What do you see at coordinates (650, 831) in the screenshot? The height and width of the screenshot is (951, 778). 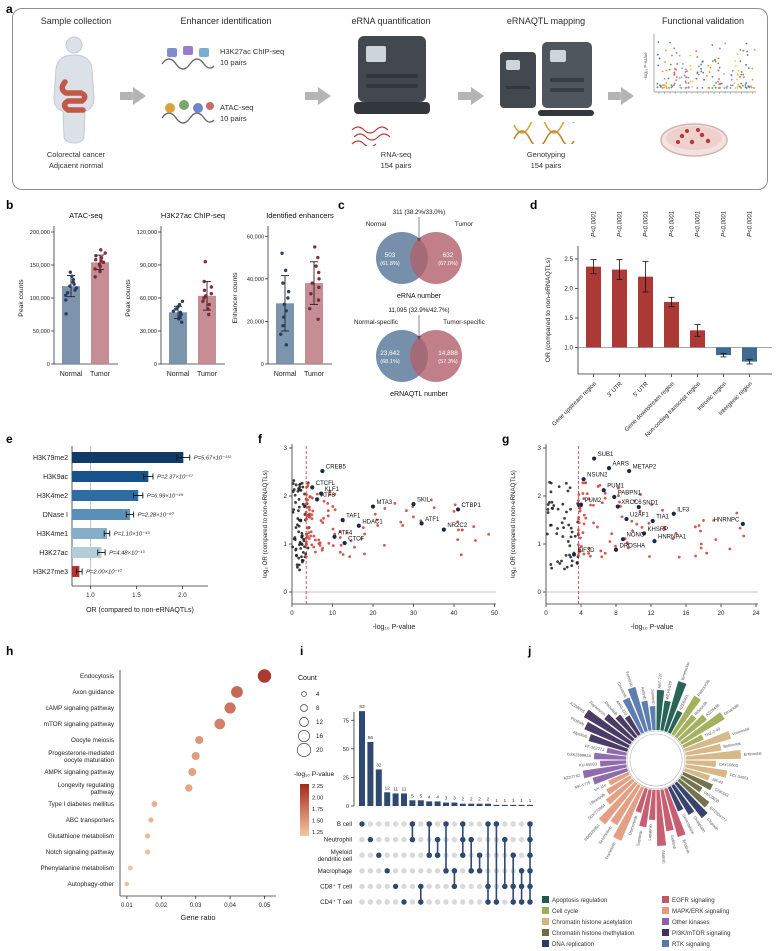 I see `svg-text: Lapatinib` at bounding box center [650, 831].